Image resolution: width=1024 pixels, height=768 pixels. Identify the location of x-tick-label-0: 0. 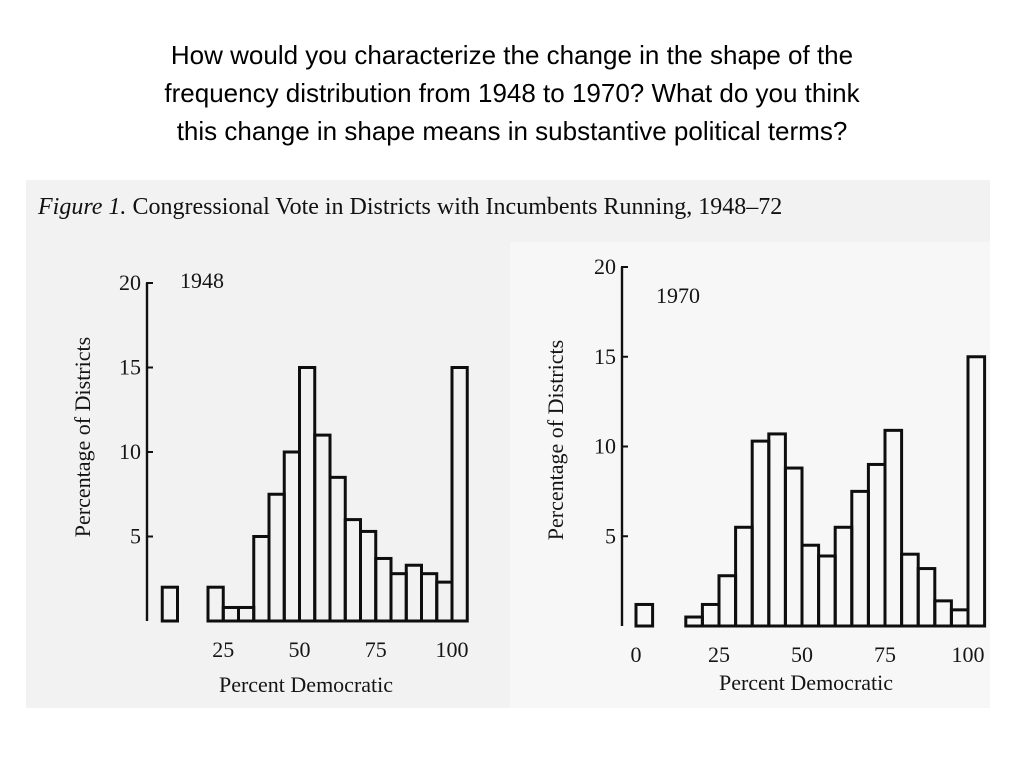
(636, 654).